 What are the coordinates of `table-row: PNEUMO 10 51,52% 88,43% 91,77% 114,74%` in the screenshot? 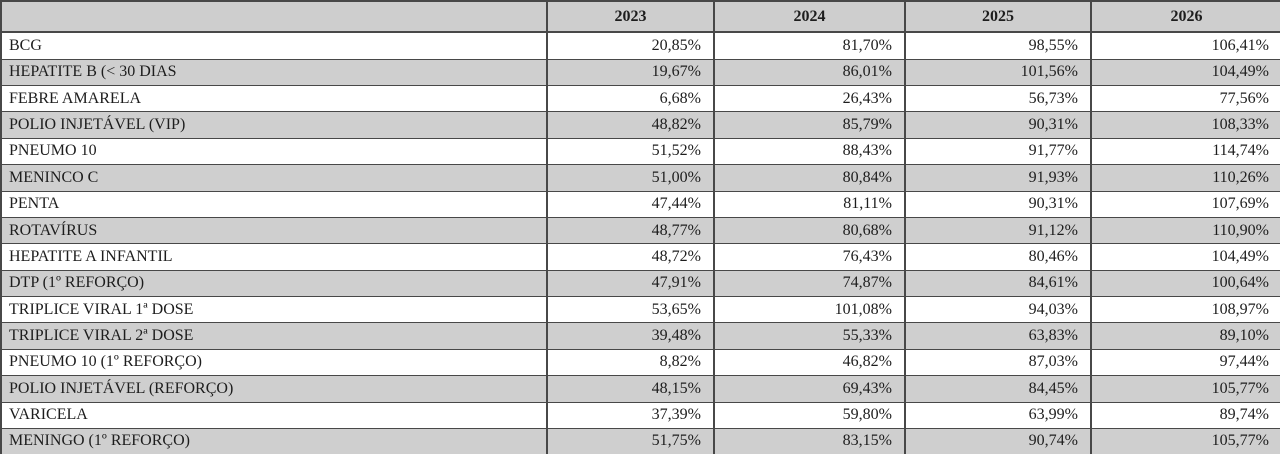 It's located at (640, 151).